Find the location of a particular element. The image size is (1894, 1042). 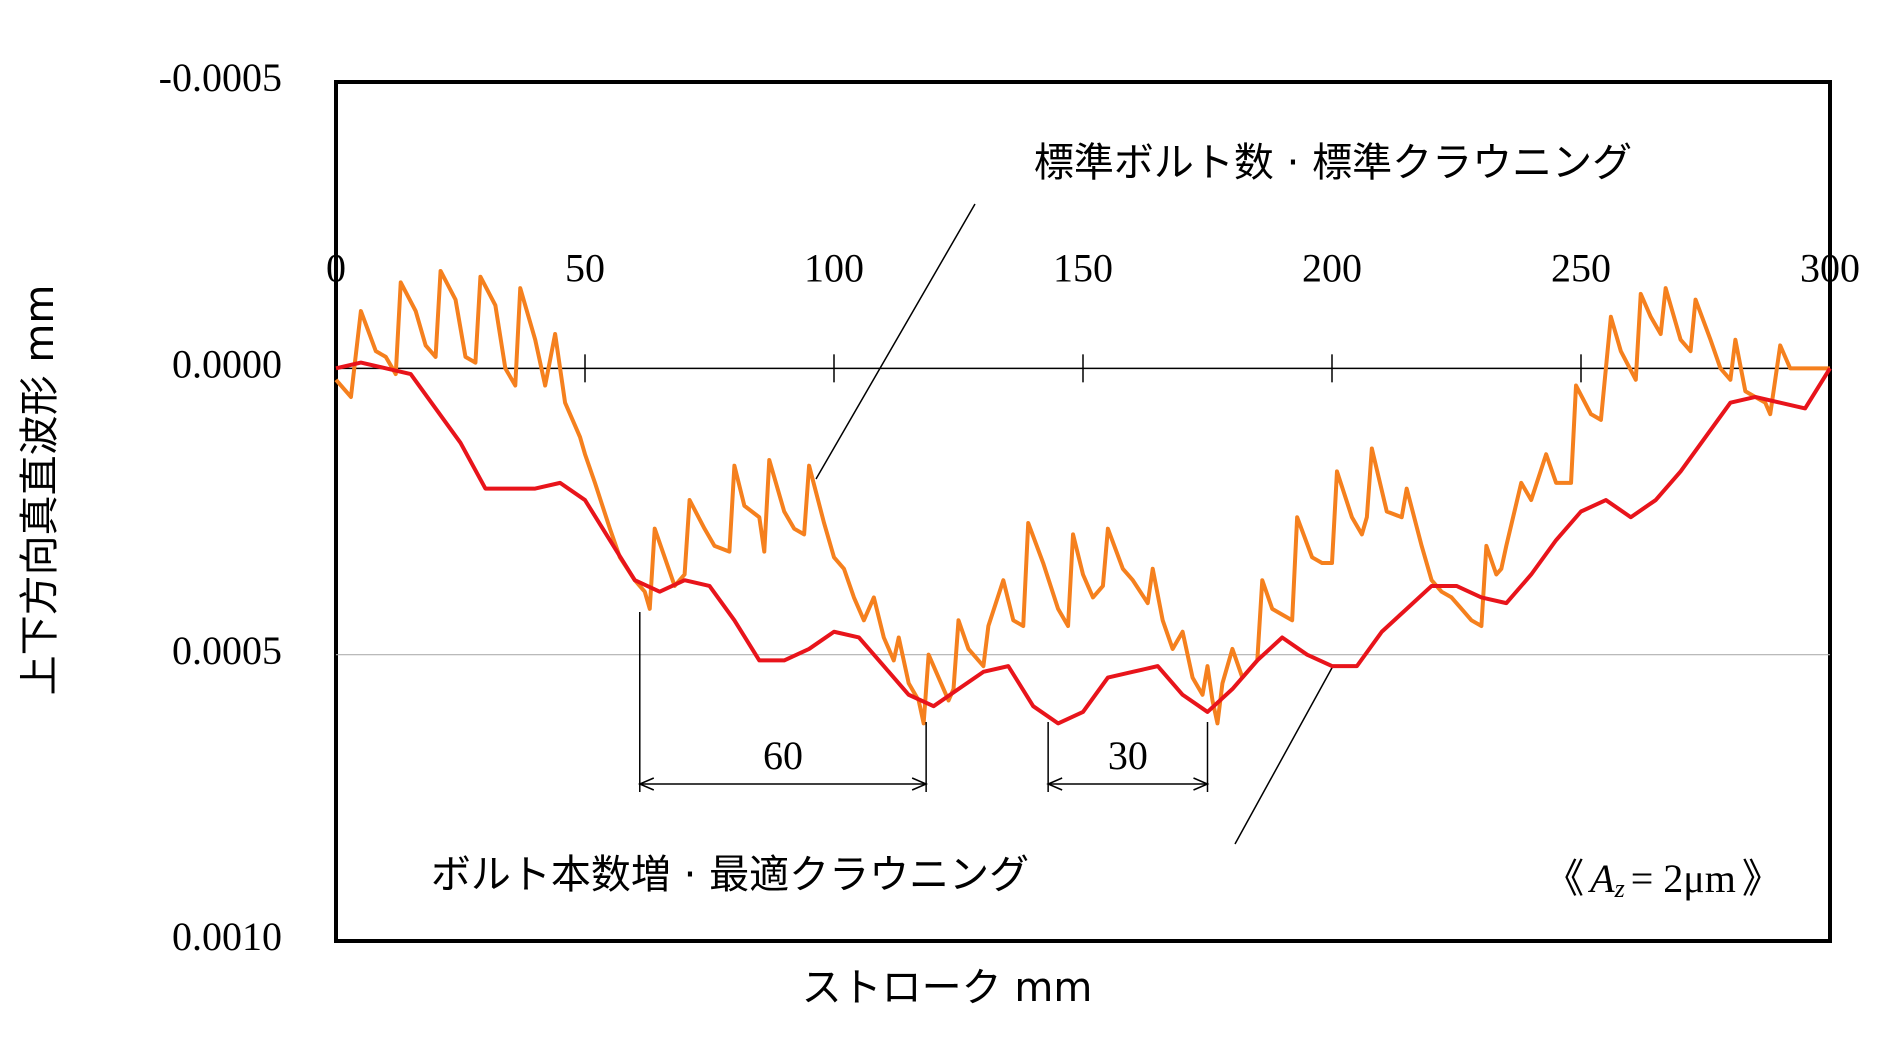

y-tick-label: -0.0005 is located at coordinates (220, 77).